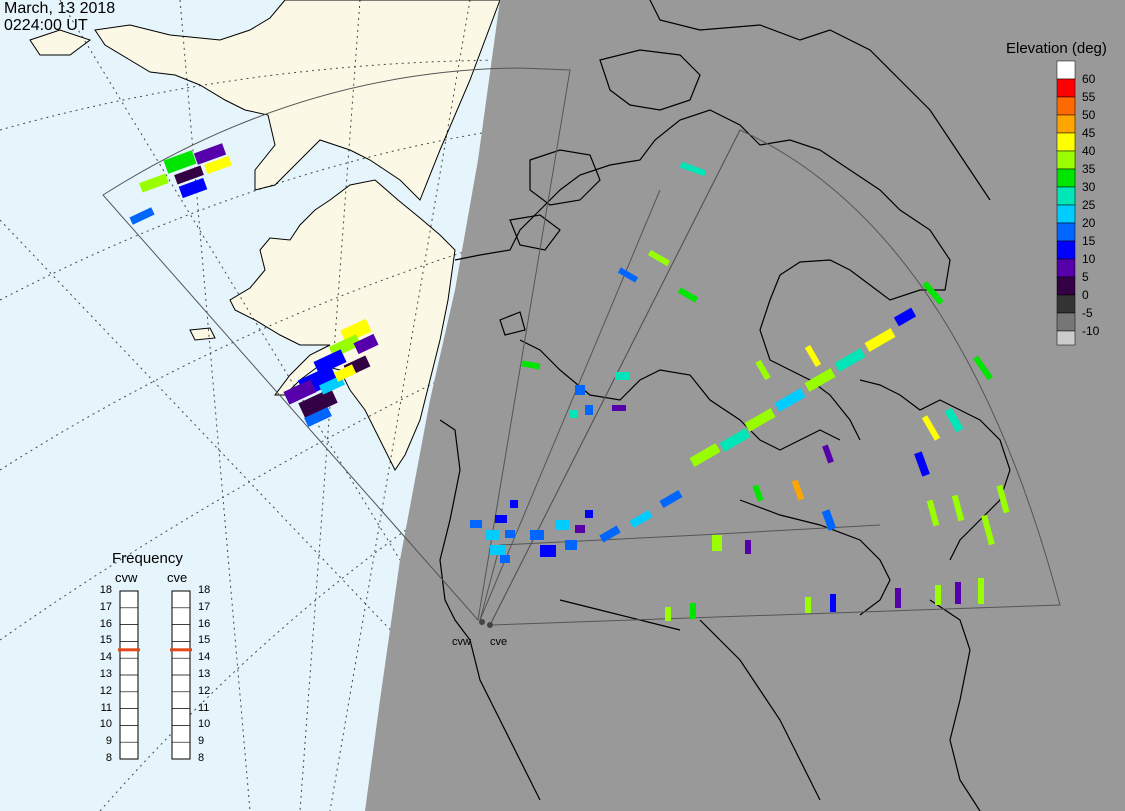 The image size is (1125, 811). Describe the element at coordinates (499, 642) in the screenshot. I see `site-label-cve: cve` at that location.